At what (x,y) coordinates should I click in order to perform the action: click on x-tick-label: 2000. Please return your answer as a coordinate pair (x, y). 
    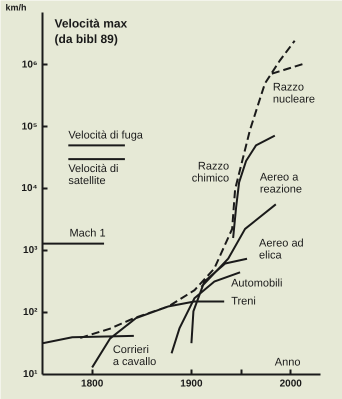
    Looking at the image, I should click on (291, 384).